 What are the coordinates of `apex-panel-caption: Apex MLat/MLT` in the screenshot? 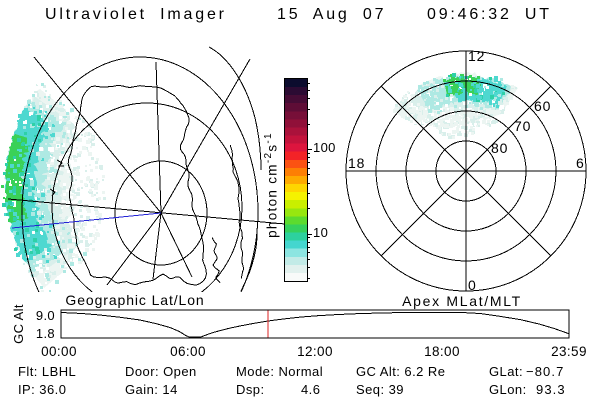 It's located at (462, 301).